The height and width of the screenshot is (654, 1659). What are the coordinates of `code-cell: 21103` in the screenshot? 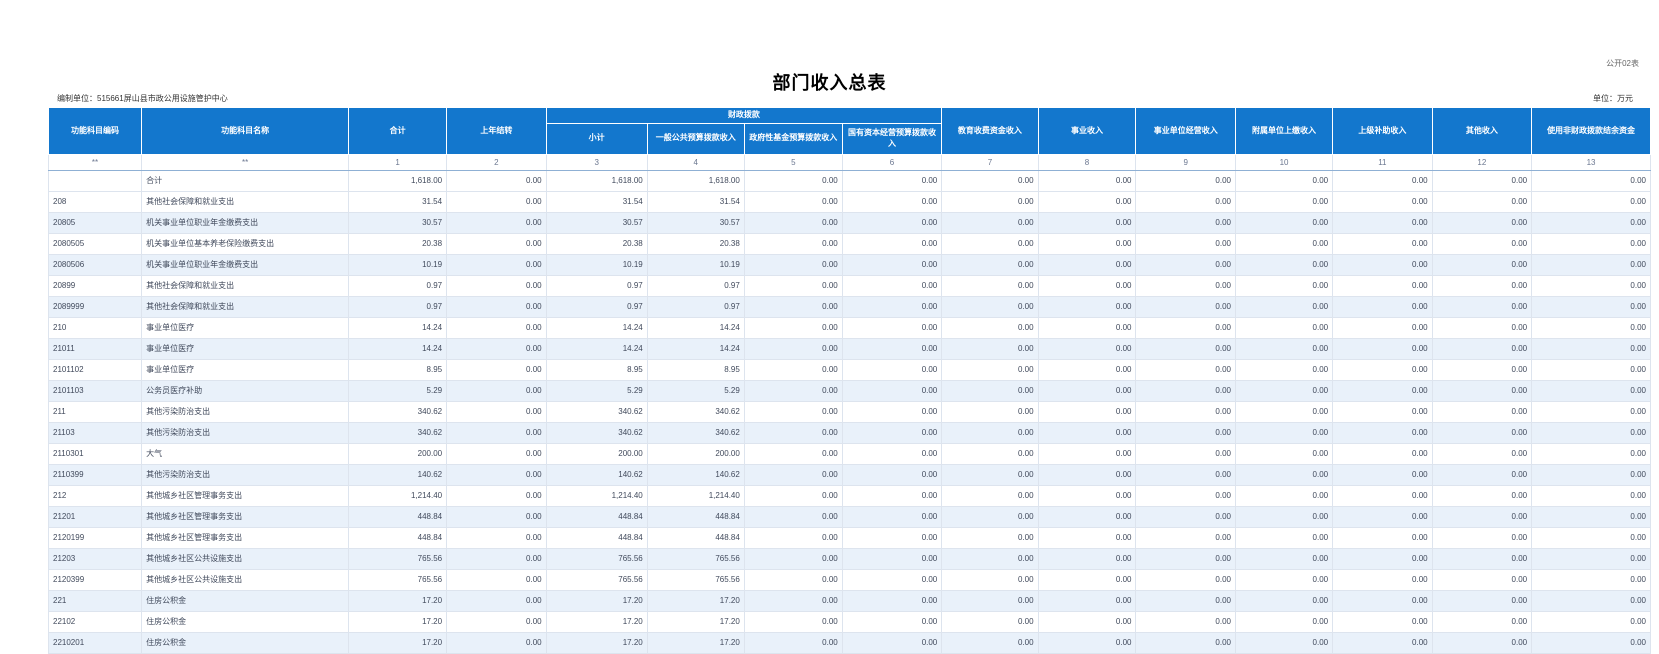 It's located at (95, 432).